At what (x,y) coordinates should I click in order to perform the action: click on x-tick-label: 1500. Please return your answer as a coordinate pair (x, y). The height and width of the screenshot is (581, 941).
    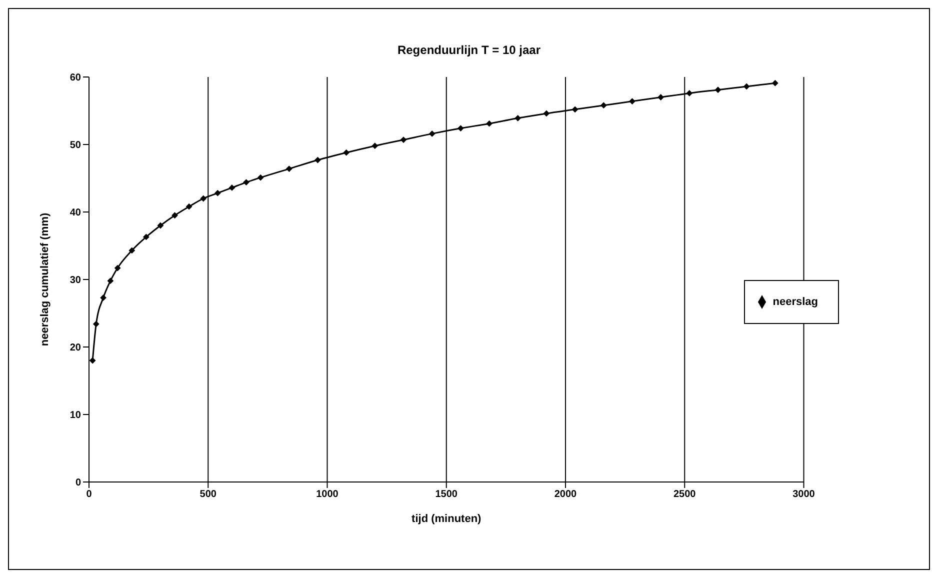
    Looking at the image, I should click on (446, 494).